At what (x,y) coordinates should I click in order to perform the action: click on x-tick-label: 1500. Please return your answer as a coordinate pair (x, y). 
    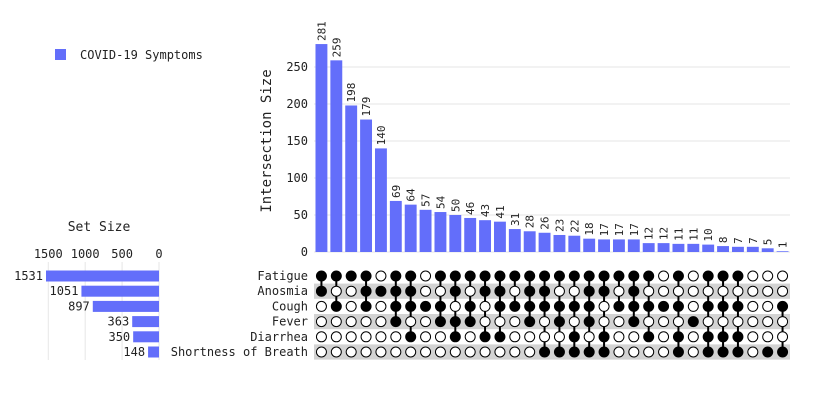
    Looking at the image, I should click on (48, 254).